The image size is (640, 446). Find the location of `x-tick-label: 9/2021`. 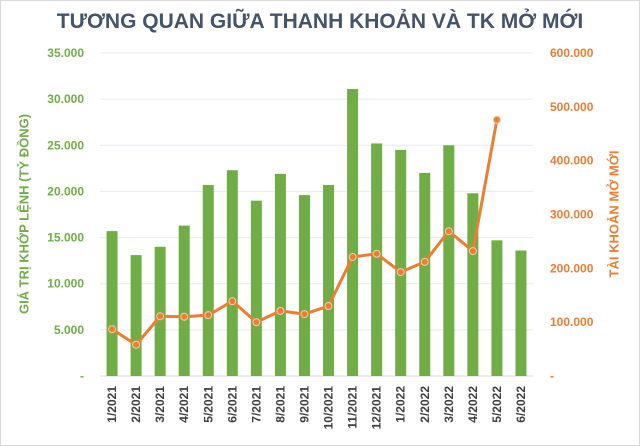

x-tick-label: 9/2021 is located at coordinates (304, 404).